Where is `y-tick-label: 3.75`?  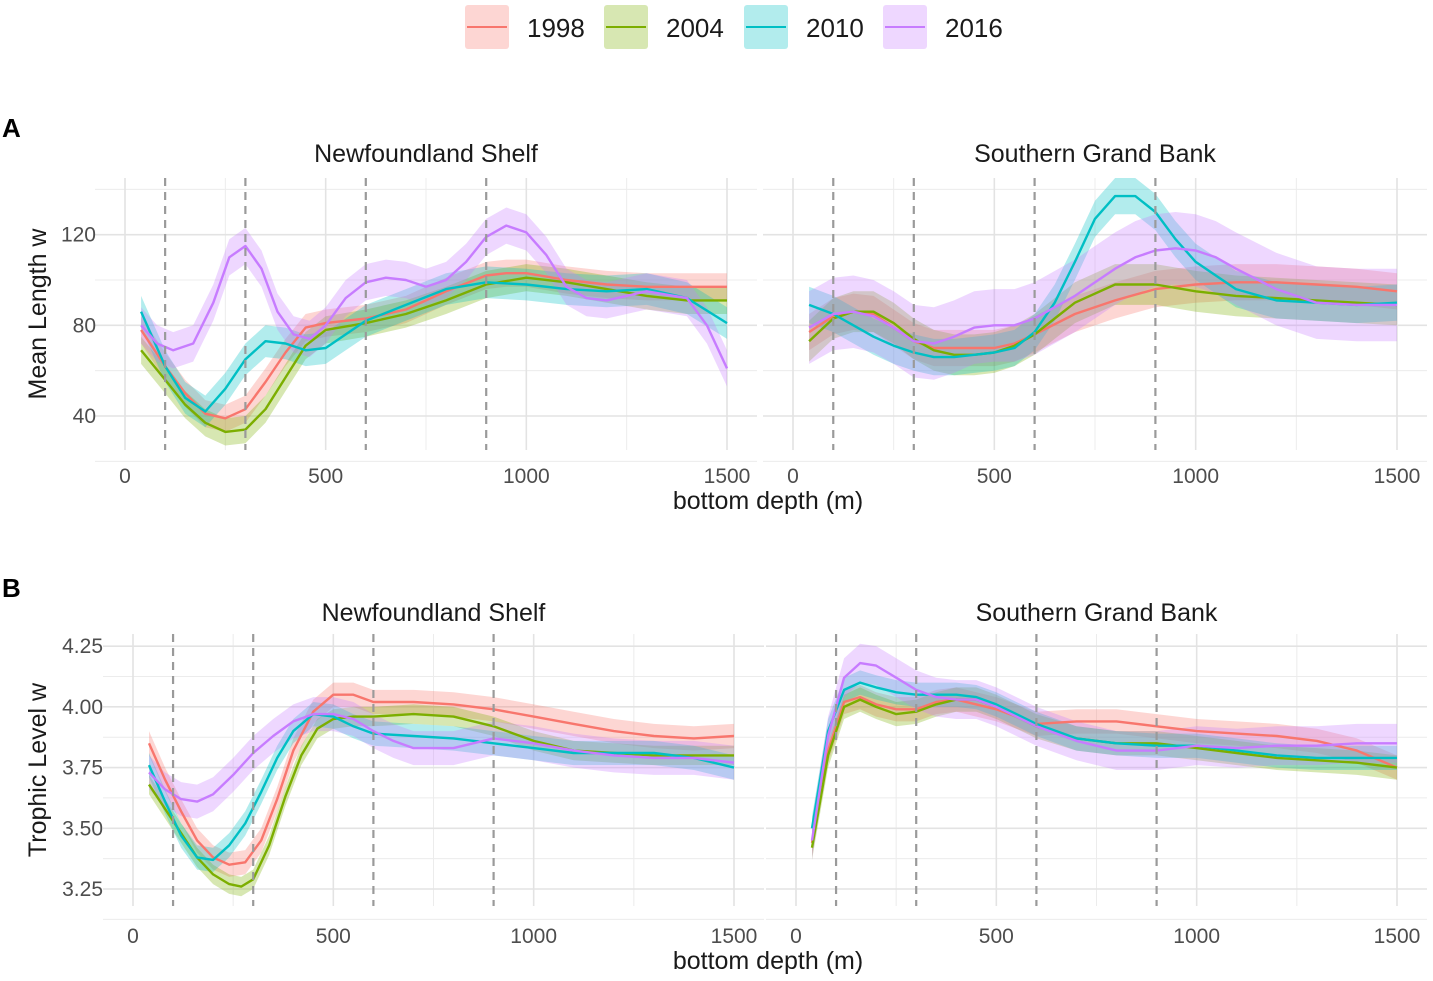
y-tick-label: 3.75 is located at coordinates (82, 768).